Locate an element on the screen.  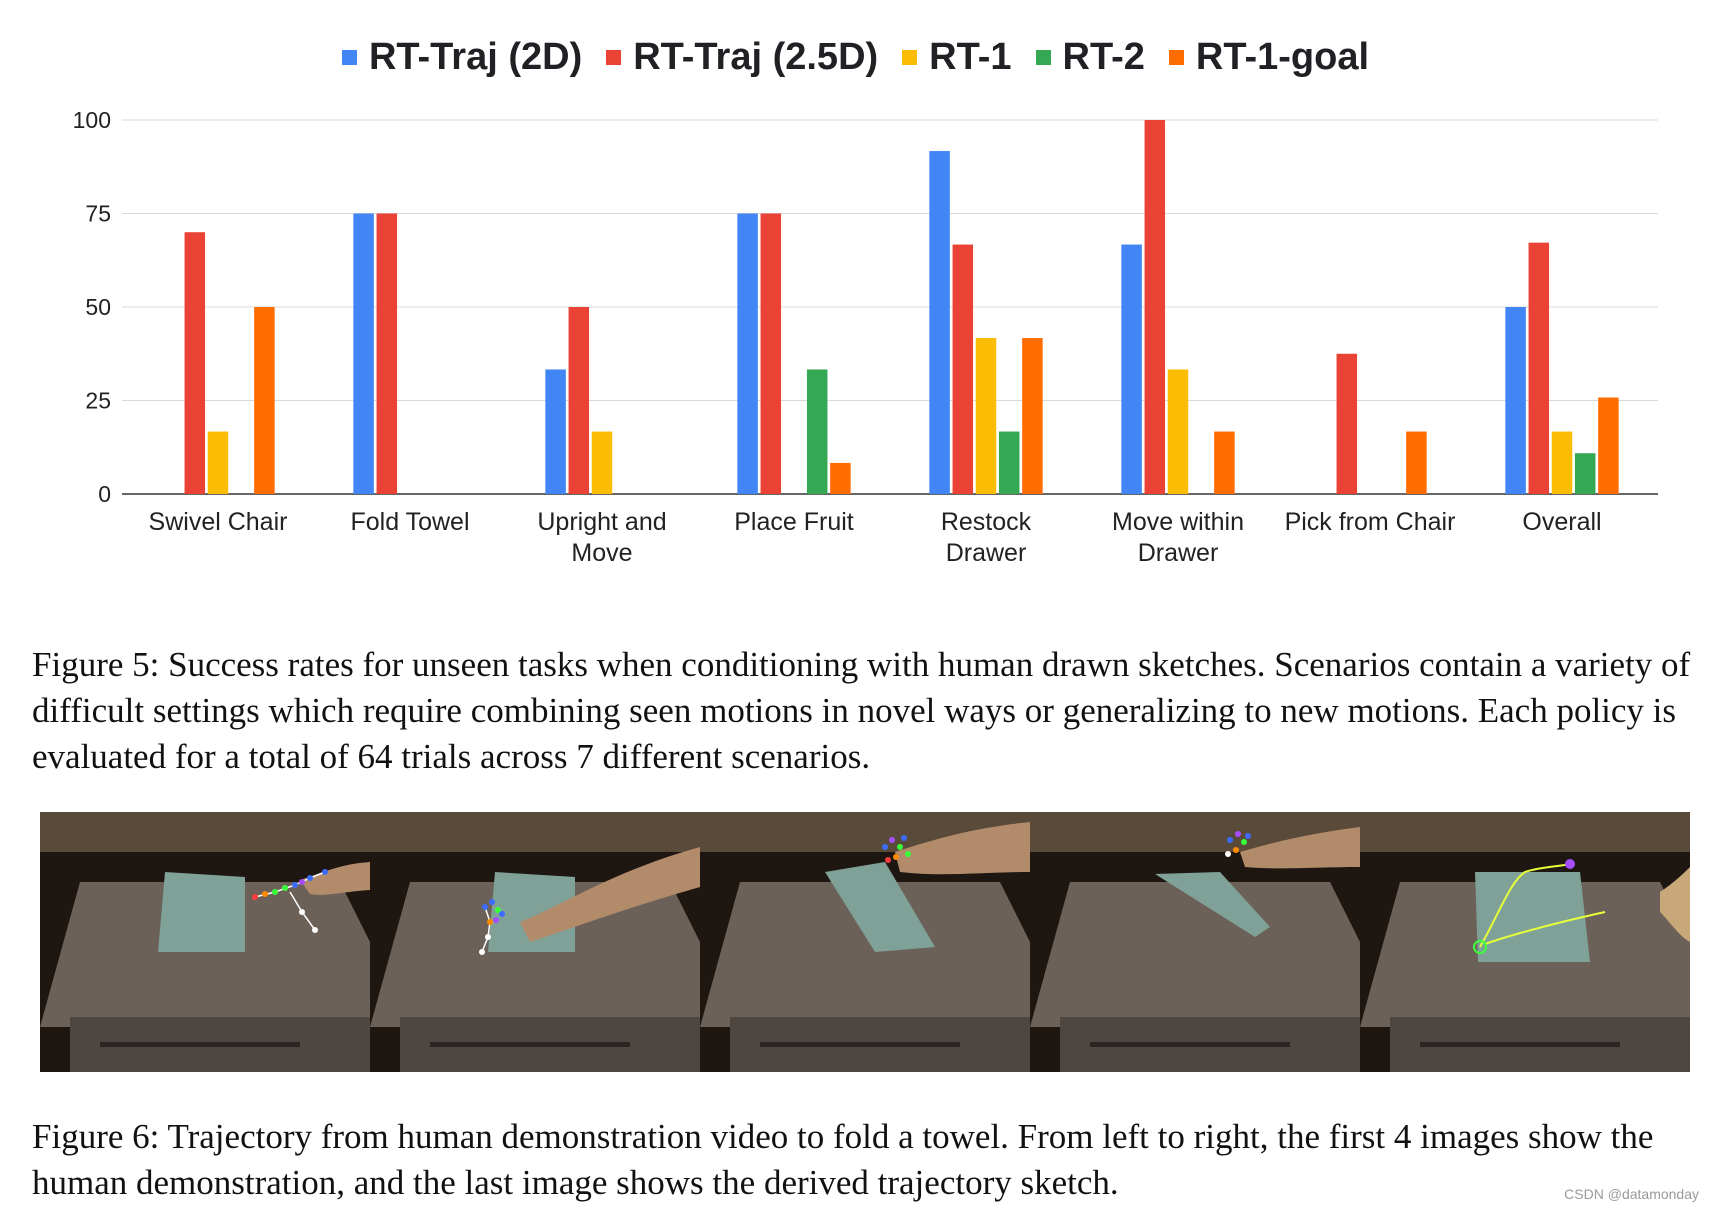
y-tick-label: 50 is located at coordinates (98, 307).